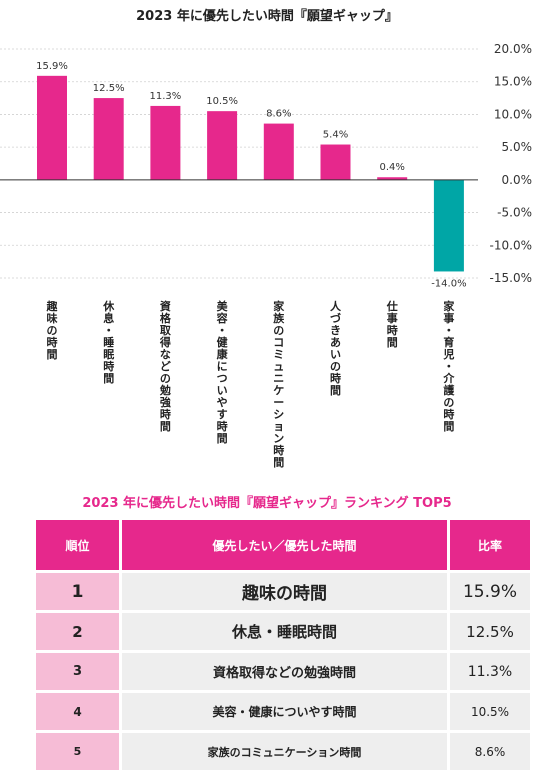 This screenshot has width=534, height=777. I want to click on rate-cell: 10.5%, so click(490, 711).